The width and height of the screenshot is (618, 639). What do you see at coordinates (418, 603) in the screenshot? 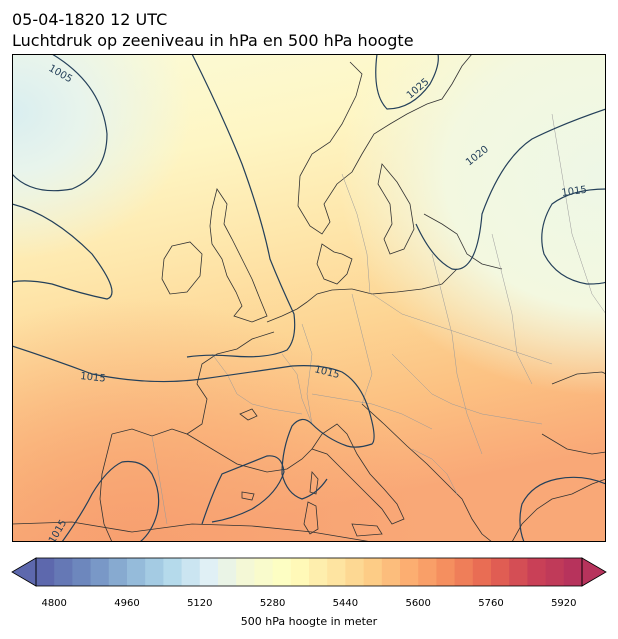
I see `colorbar-tick-label: 5600` at bounding box center [418, 603].